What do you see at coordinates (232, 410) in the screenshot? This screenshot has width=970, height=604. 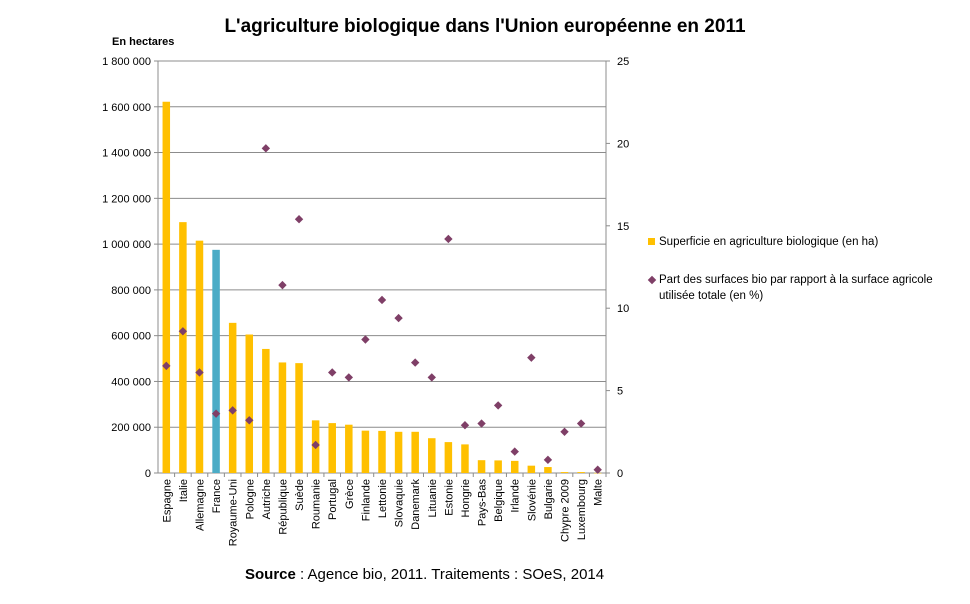 I see `point-royaume-uni` at bounding box center [232, 410].